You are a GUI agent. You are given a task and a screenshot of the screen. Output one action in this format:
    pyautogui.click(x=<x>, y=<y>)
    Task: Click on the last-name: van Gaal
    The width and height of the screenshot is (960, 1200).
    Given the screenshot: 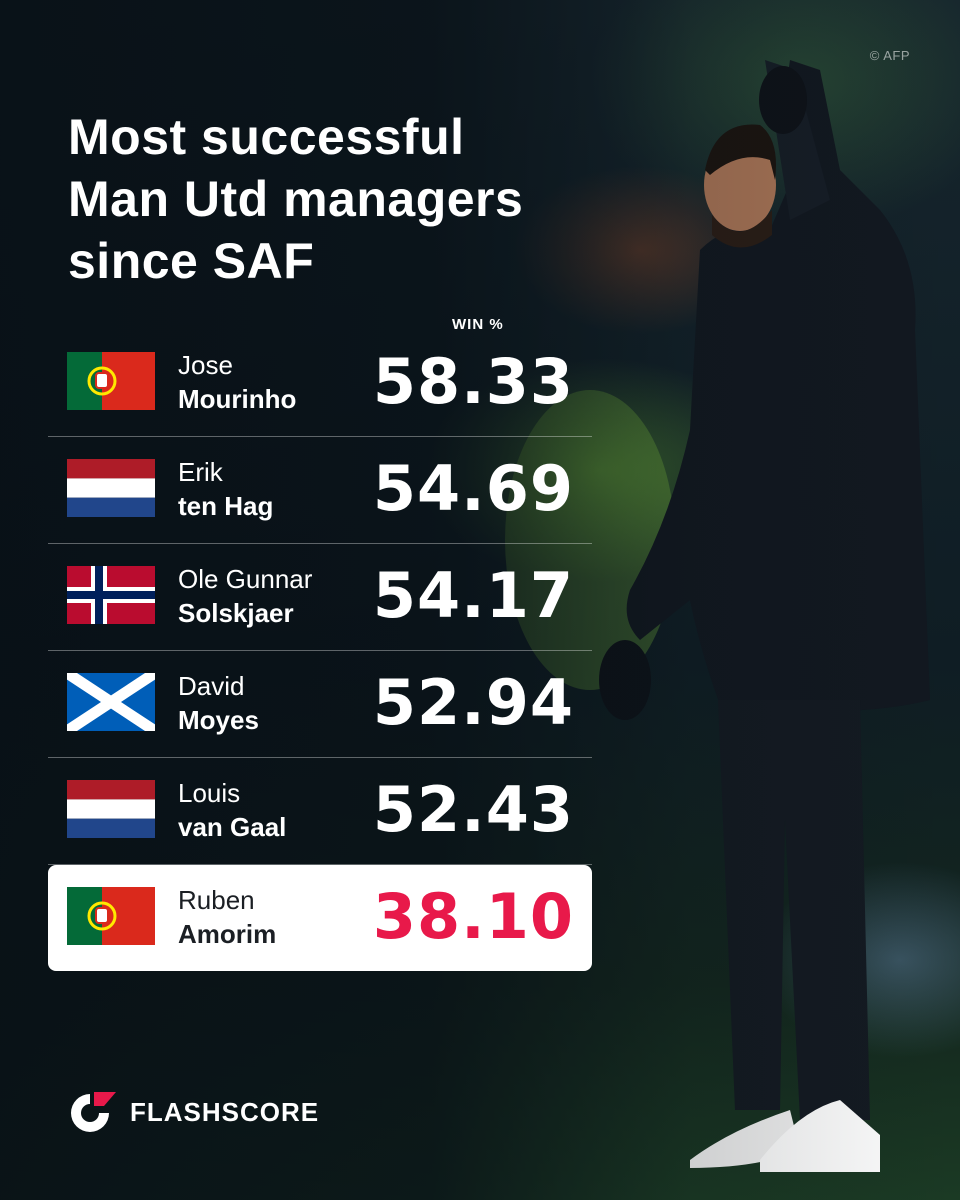 What is the action you would take?
    pyautogui.click(x=232, y=827)
    